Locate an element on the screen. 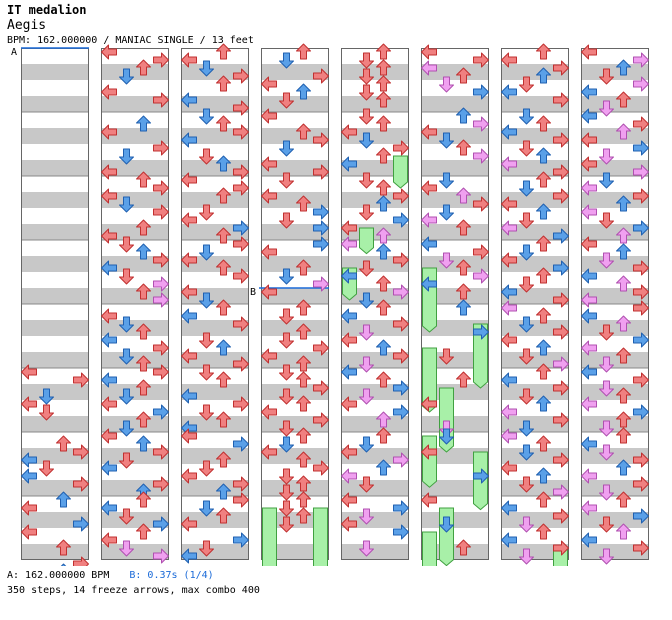 This screenshot has width=672, height=620. column-border is located at coordinates (535, 304).